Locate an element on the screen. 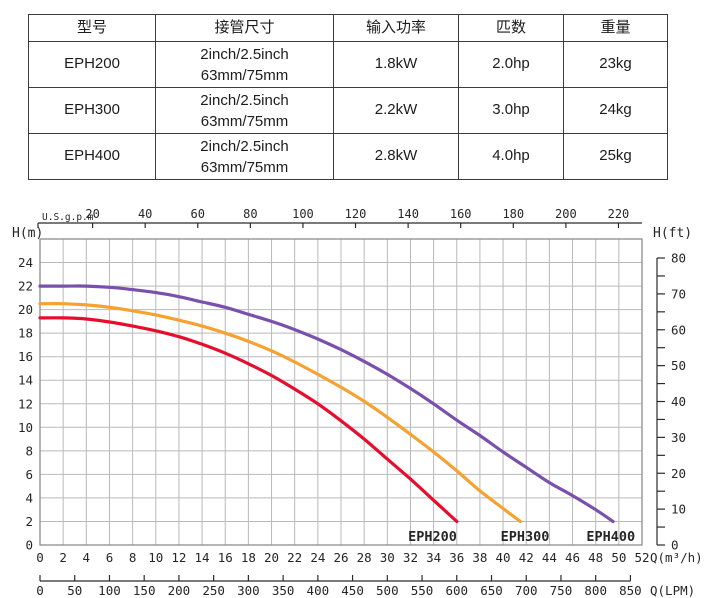 Image resolution: width=724 pixels, height=598 pixels. svg-text: 22 is located at coordinates (294, 557).